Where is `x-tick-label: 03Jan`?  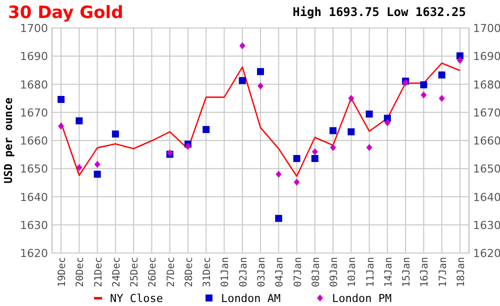
x-tick-label: 03Jan is located at coordinates (262, 272).